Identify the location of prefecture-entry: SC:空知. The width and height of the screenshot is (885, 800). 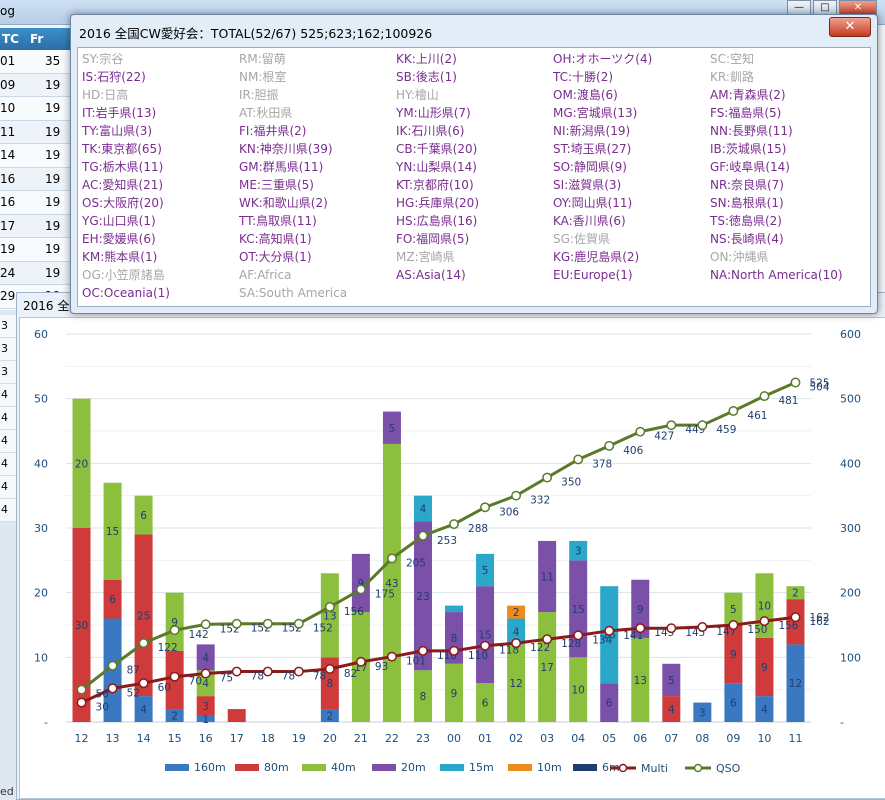
(732, 59).